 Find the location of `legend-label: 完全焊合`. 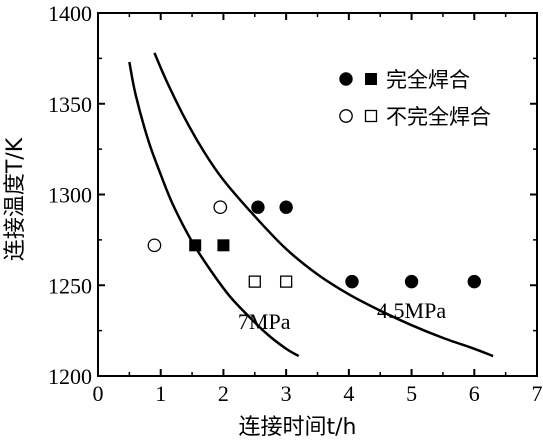

legend-label: 完全焊合 is located at coordinates (428, 80).